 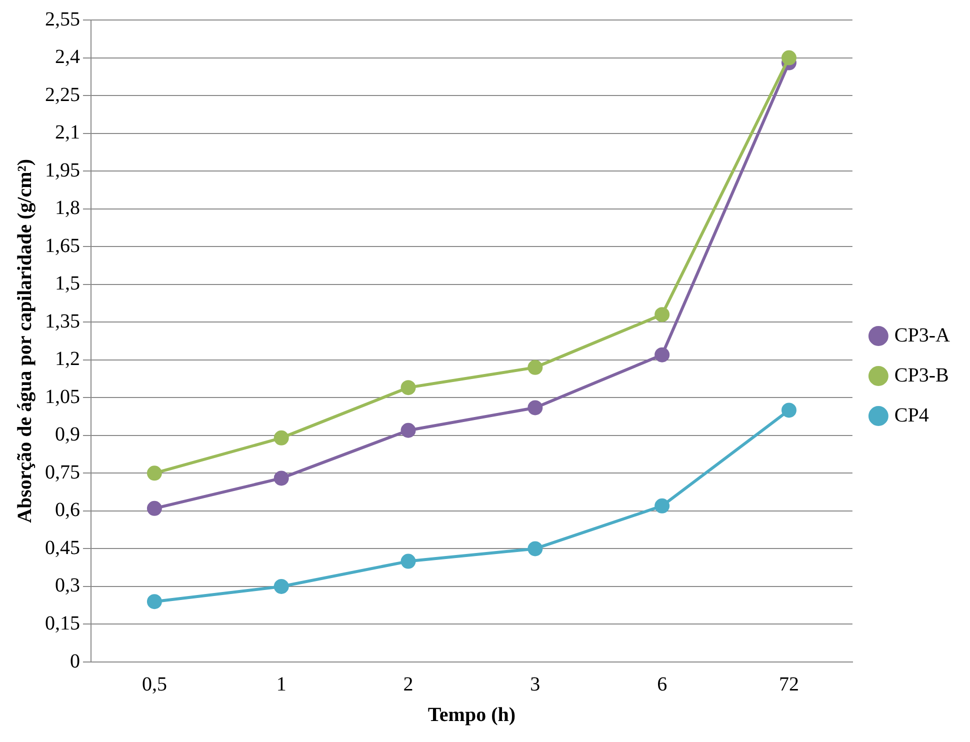 I want to click on x-axis-title: Tempo (h), so click(x=472, y=715).